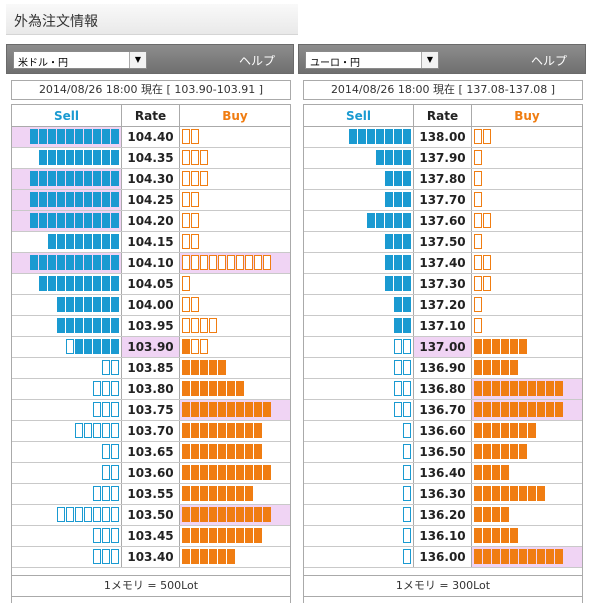 This screenshot has width=592, height=603. What do you see at coordinates (443, 515) in the screenshot?
I see `order-row: 136.20` at bounding box center [443, 515].